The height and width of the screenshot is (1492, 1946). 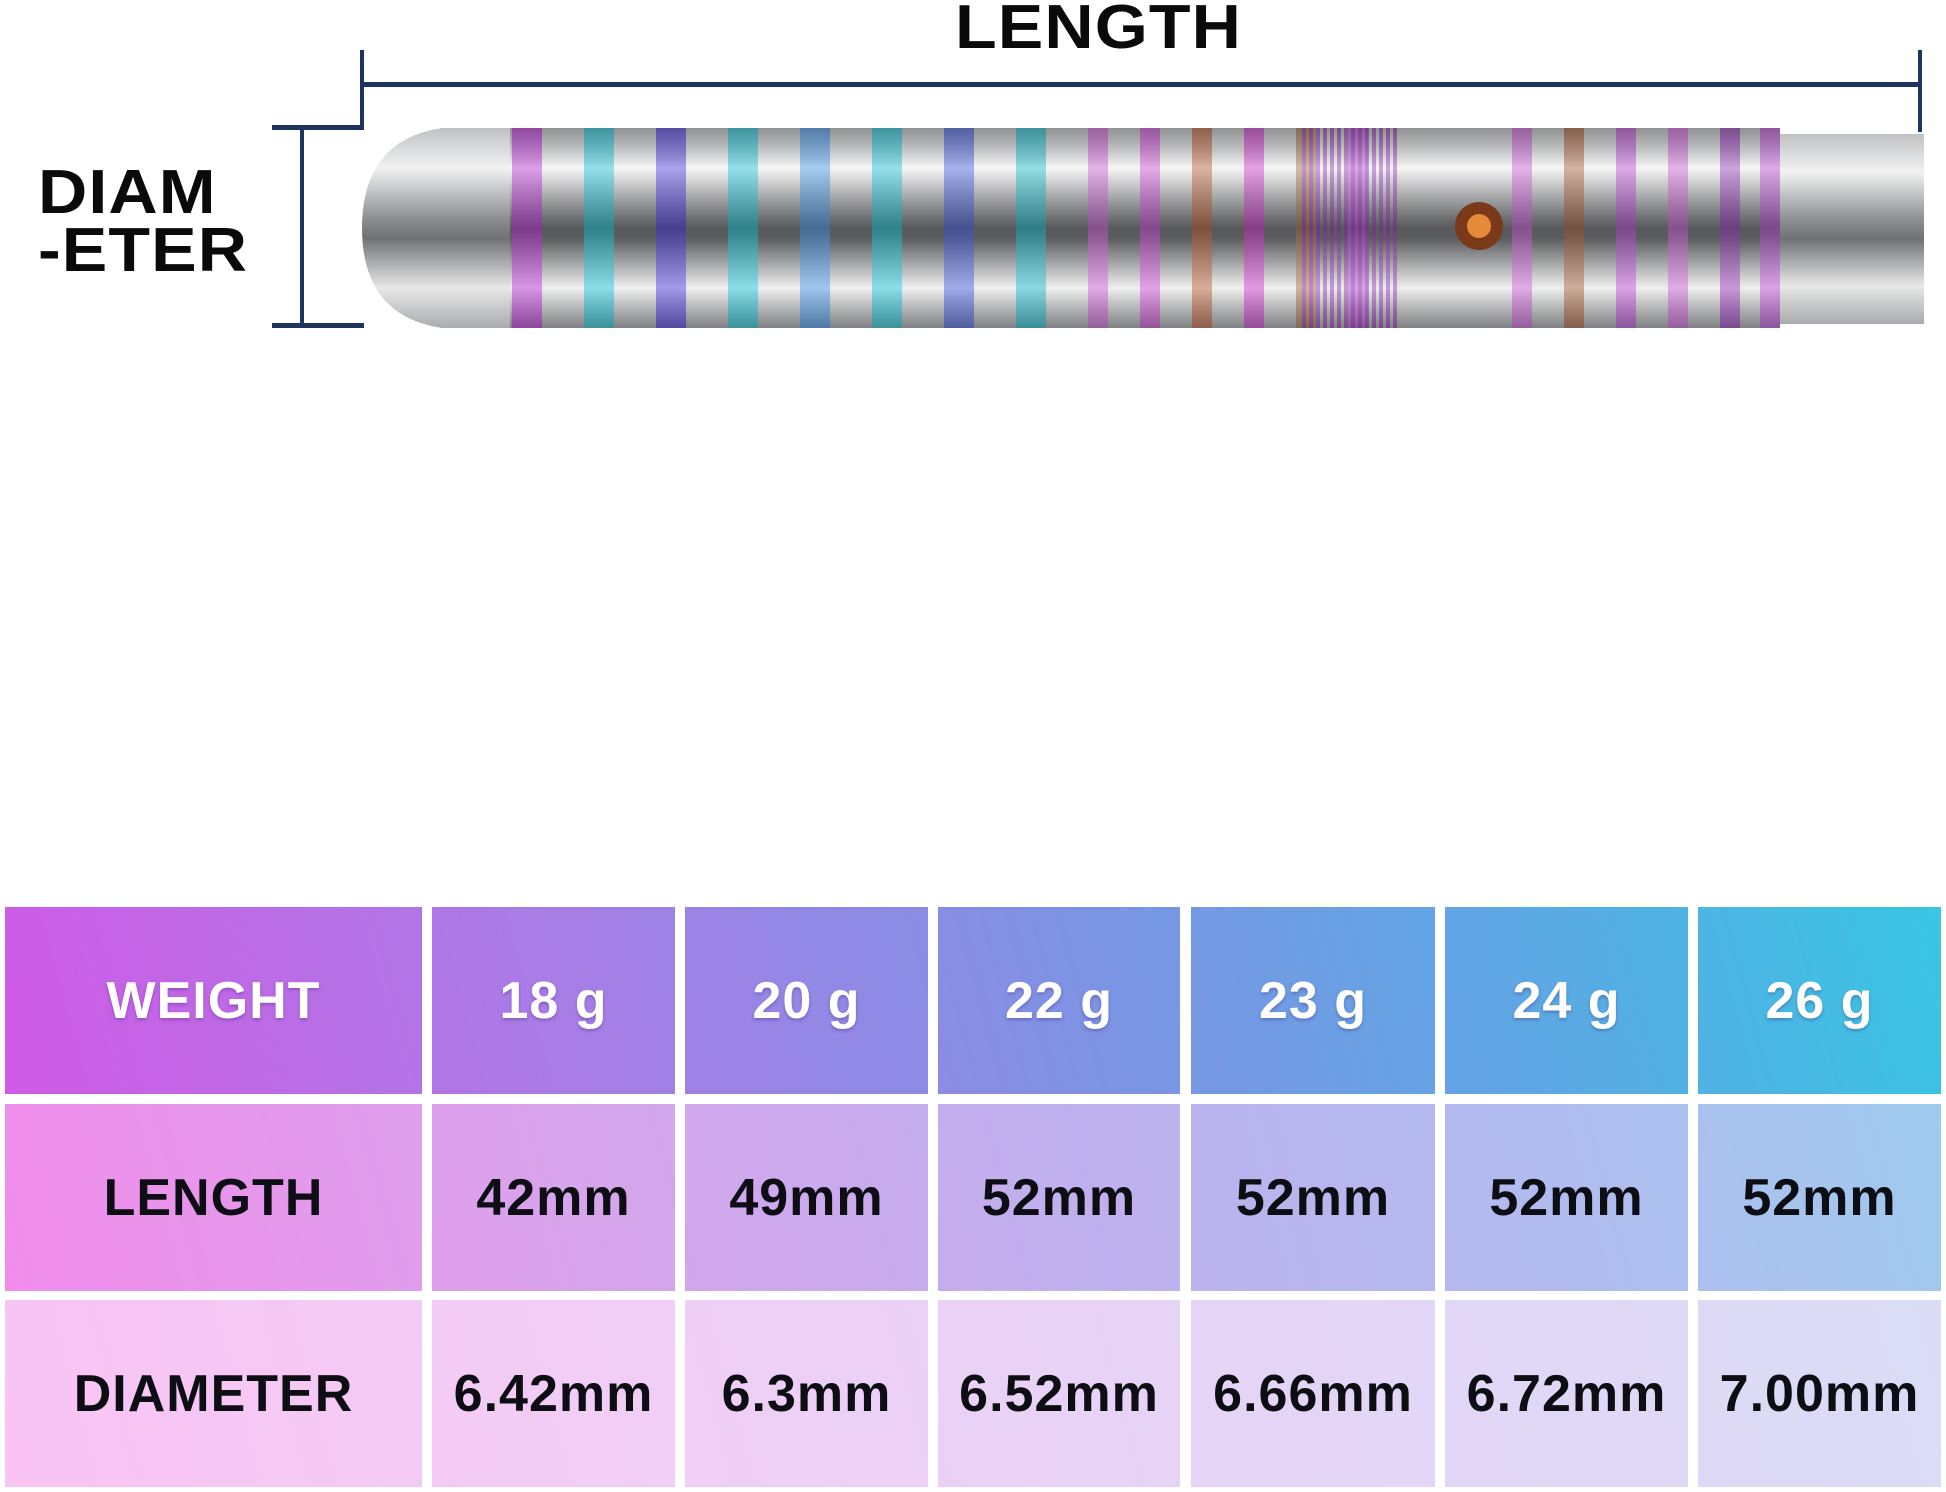 What do you see at coordinates (213, 1000) in the screenshot?
I see `row-header: WEIGHT` at bounding box center [213, 1000].